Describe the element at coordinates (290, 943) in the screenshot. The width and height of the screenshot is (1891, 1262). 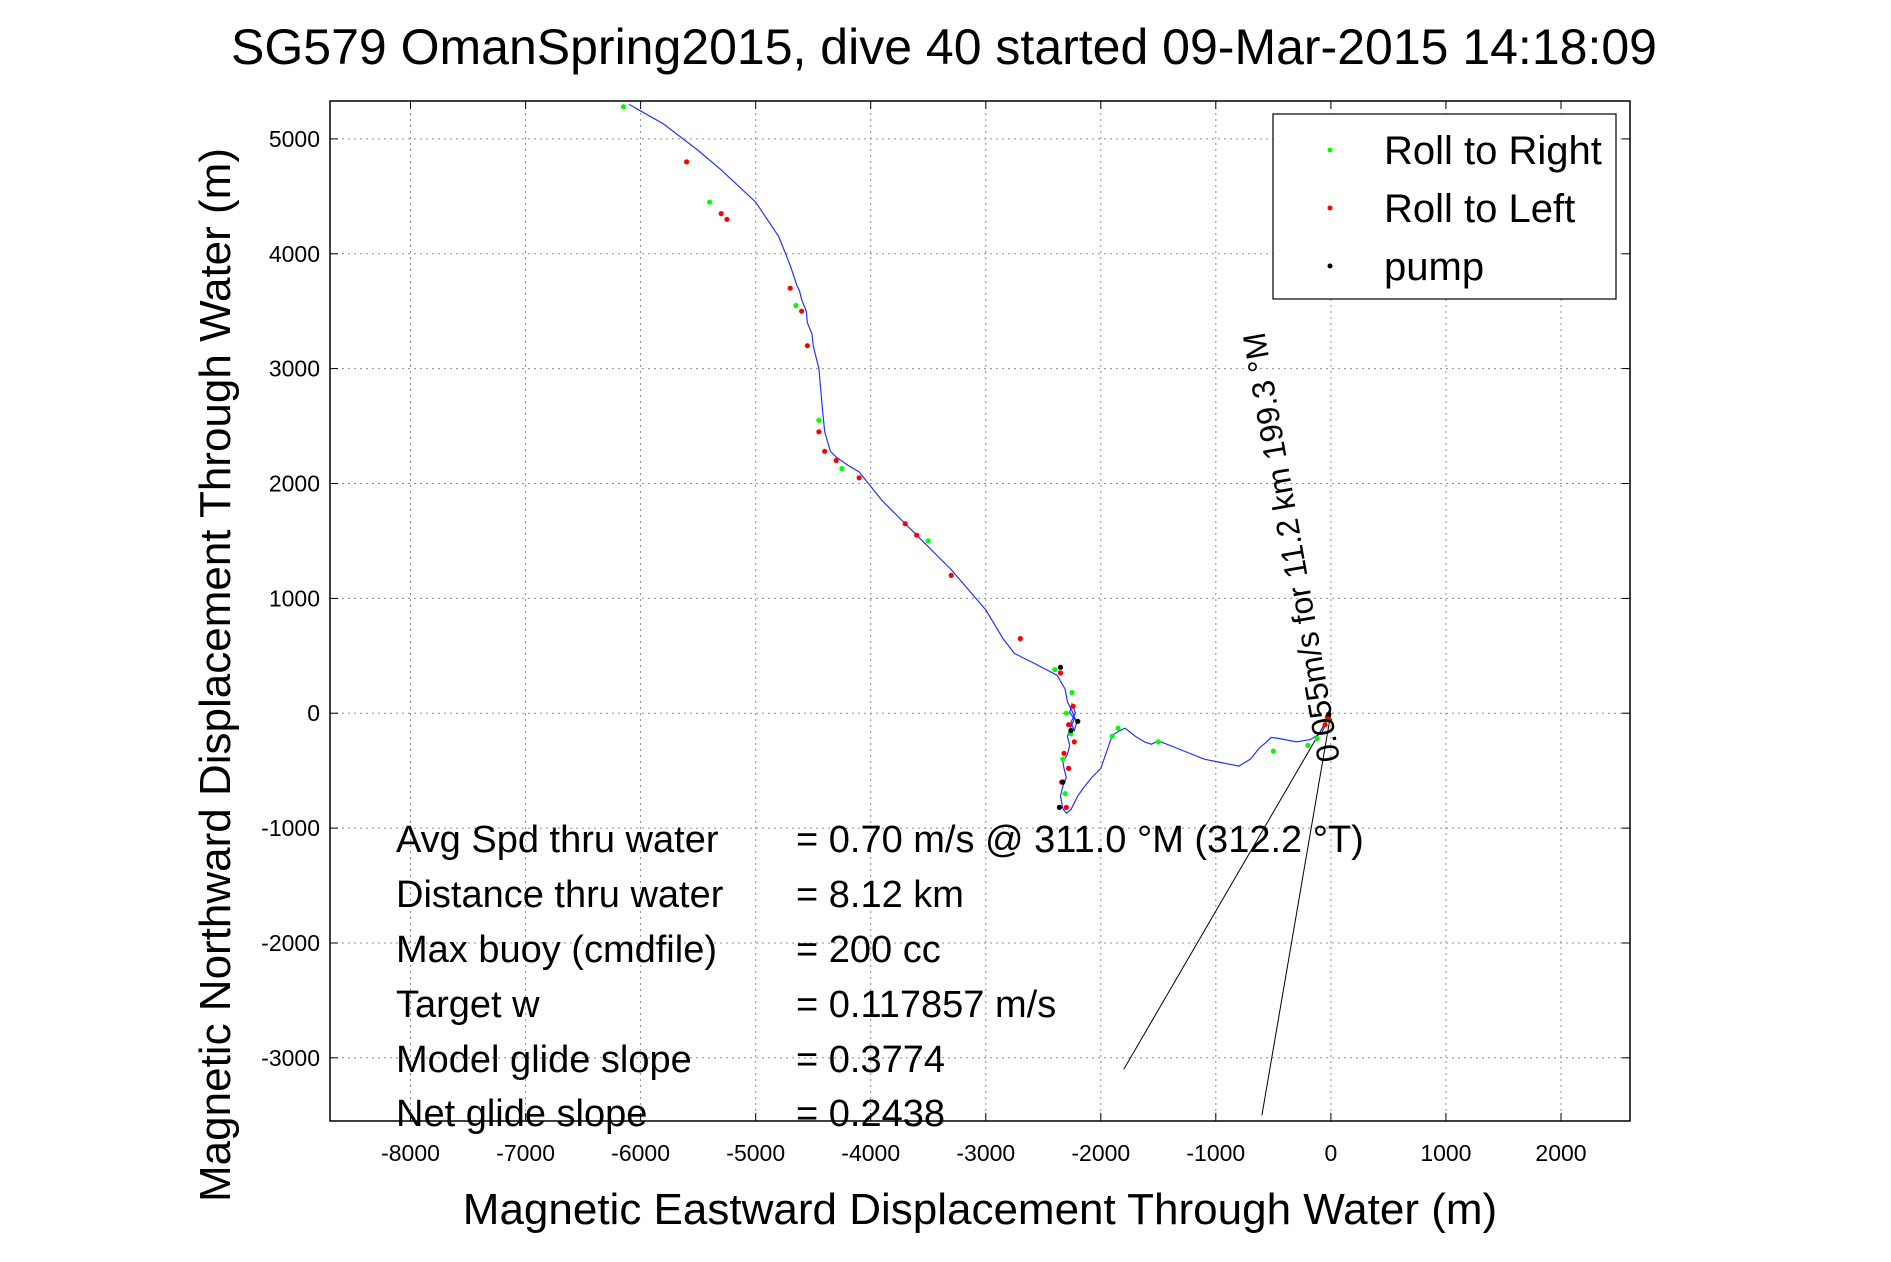
I see `y-tick-label: -2000` at that location.